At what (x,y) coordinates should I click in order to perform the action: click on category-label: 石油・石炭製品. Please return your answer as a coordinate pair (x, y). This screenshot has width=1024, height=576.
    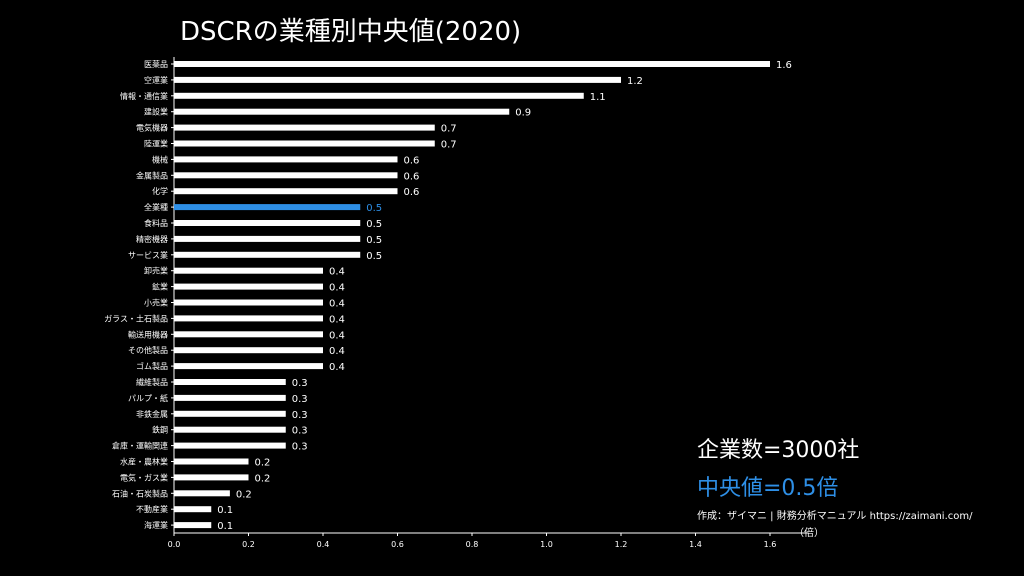
    Looking at the image, I should click on (140, 493).